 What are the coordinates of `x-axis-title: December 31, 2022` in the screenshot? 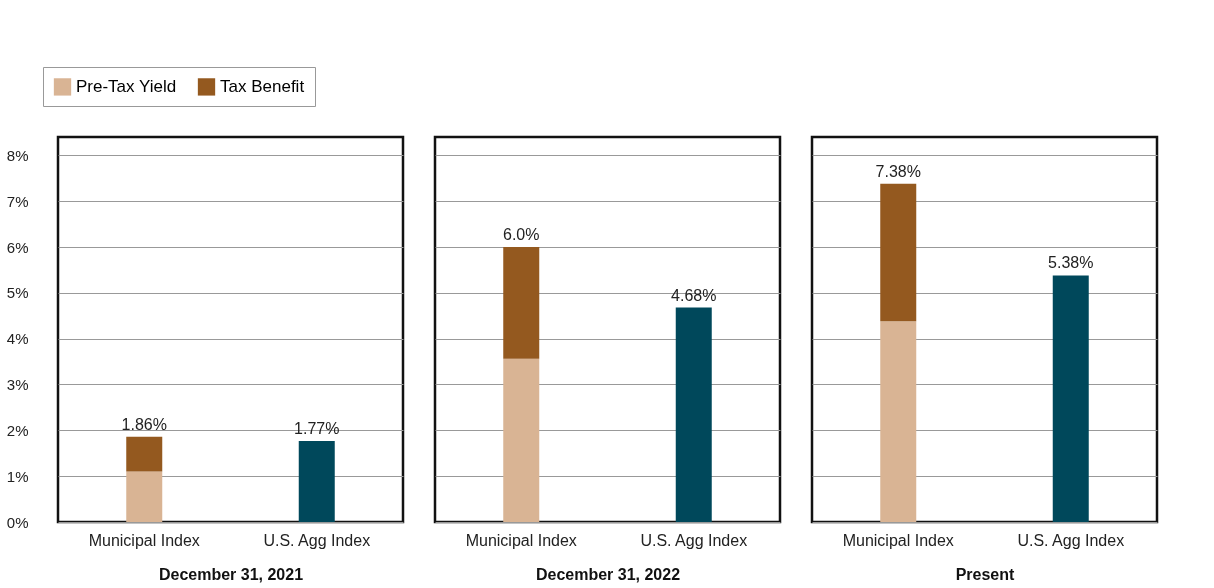 It's located at (608, 574).